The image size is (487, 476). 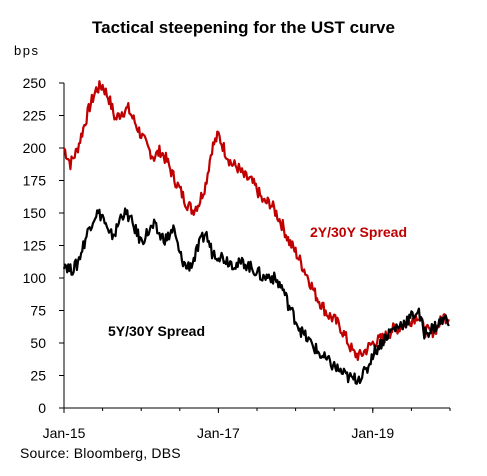 What do you see at coordinates (358, 232) in the screenshot?
I see `series-label-2y30y: 2Y/30Y Spread` at bounding box center [358, 232].